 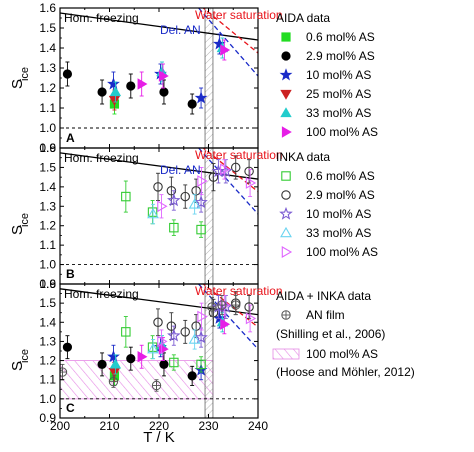 What do you see at coordinates (338, 214) in the screenshot?
I see `legend-label: 10 mol% AS` at bounding box center [338, 214].